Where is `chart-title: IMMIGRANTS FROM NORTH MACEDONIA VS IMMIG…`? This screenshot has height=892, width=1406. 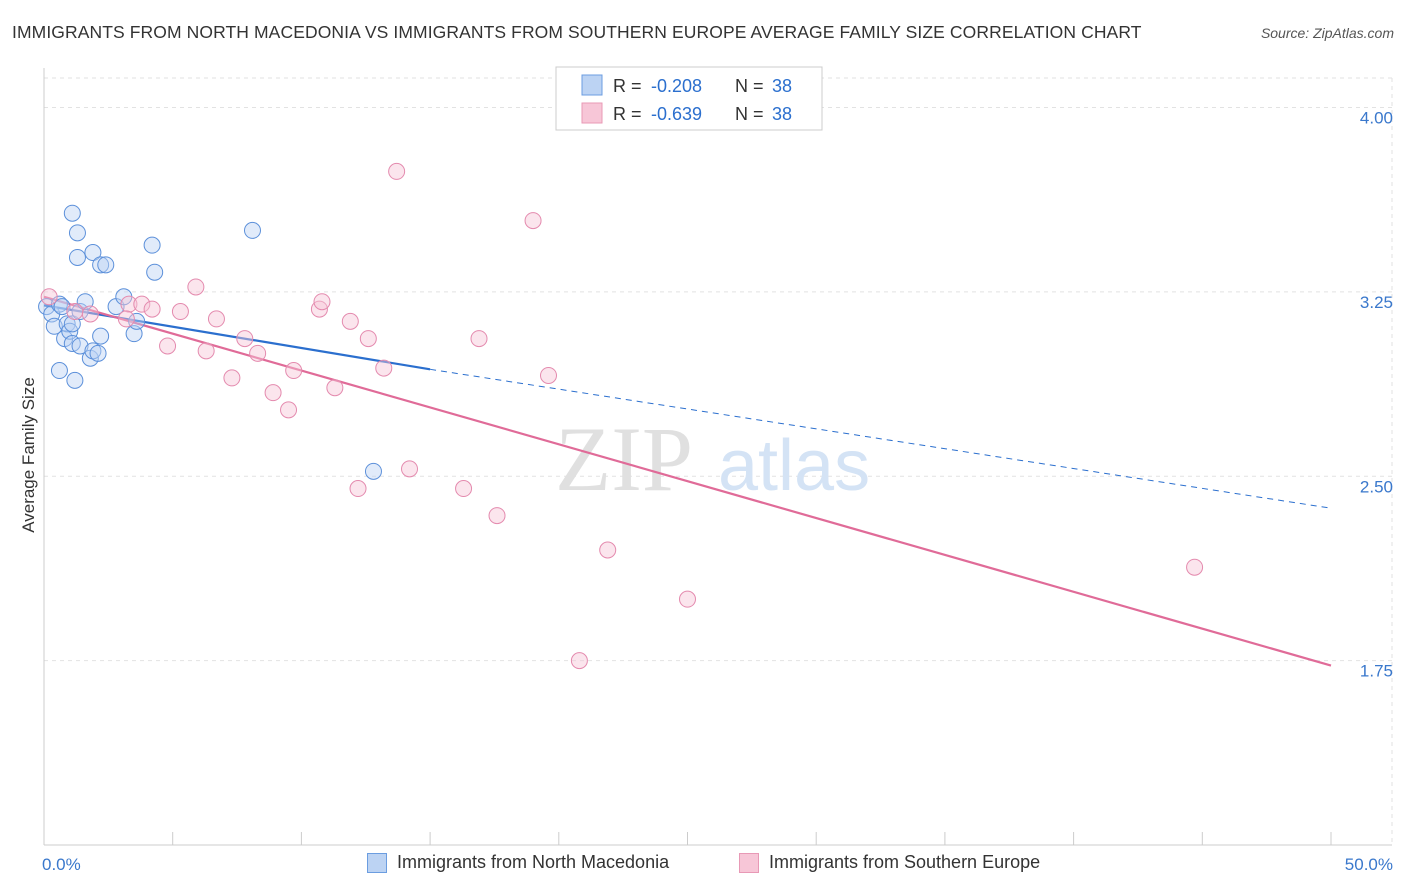
chart-title: IMMIGRANTS FROM NORTH MACEDONIA VS IMMIG… is located at coordinates (577, 32).